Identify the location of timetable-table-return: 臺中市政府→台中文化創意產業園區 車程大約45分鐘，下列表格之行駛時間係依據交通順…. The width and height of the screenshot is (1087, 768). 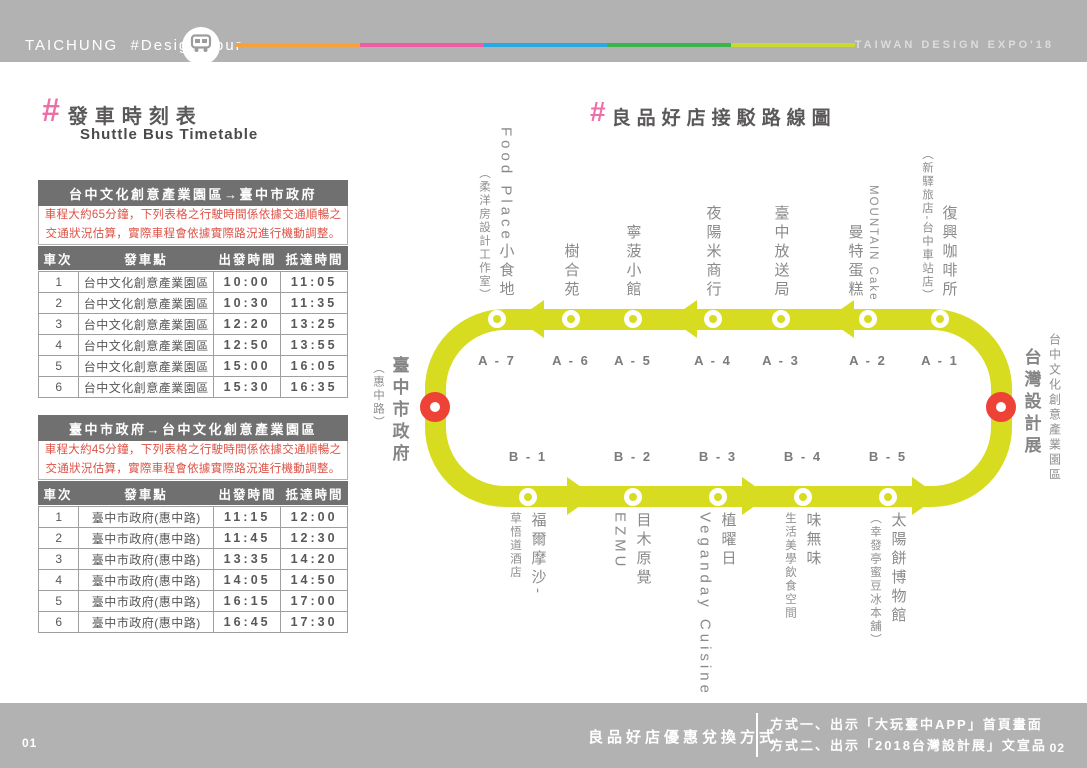
(193, 524).